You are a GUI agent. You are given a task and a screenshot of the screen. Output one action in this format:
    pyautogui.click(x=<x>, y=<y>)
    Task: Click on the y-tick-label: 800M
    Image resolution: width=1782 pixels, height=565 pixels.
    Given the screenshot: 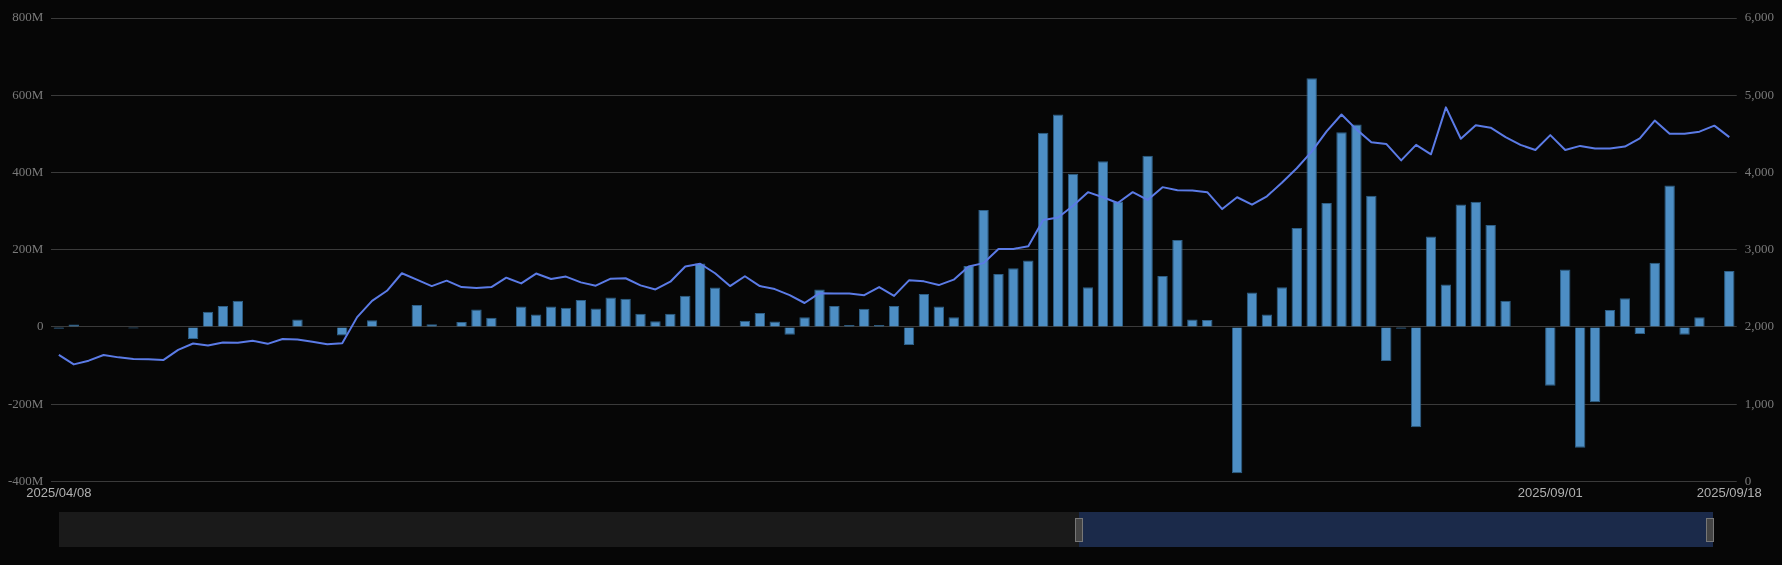 What is the action you would take?
    pyautogui.click(x=28, y=17)
    